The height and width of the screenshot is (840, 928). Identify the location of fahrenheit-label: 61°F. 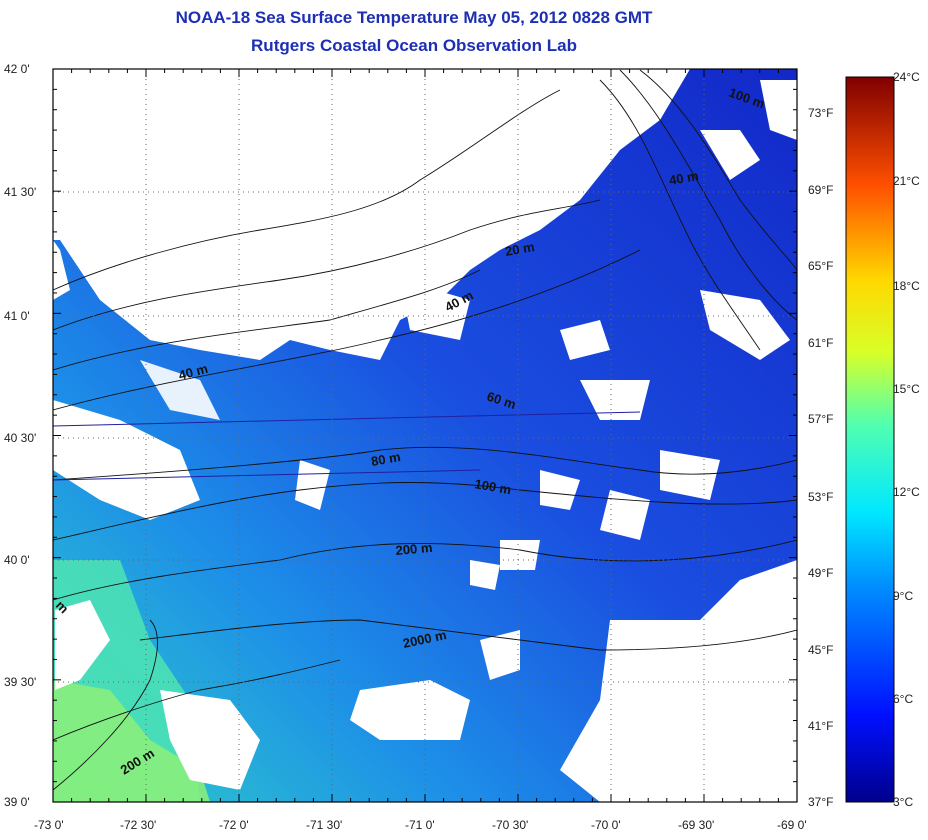
(821, 343).